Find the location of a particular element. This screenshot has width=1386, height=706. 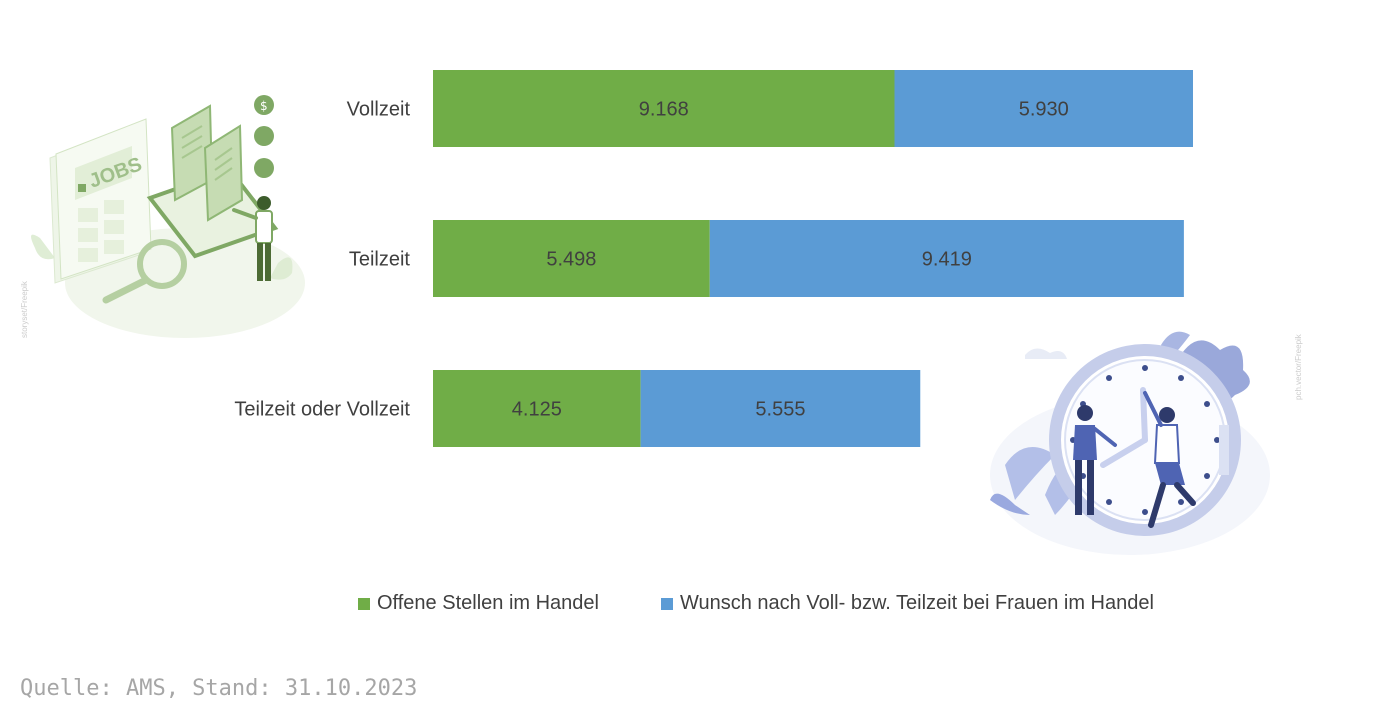

jobs-illustration: JOBS $ storyset/Freepik is located at coordinates (162, 216).